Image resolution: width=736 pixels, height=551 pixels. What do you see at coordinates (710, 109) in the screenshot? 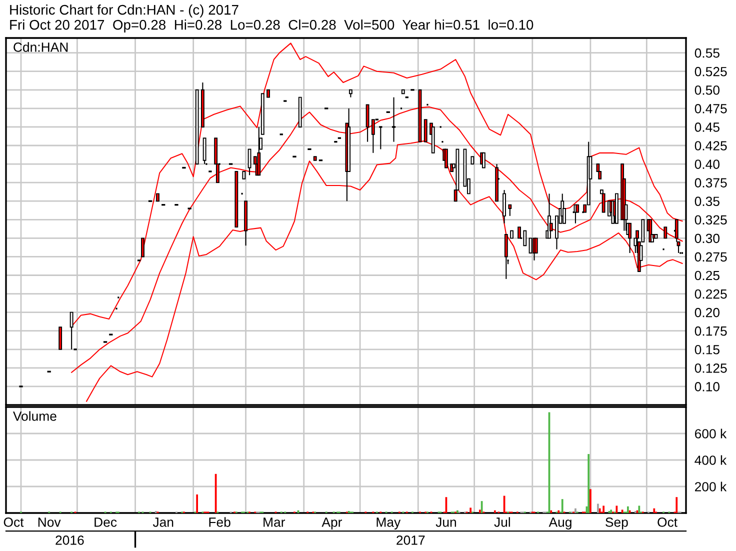
I see `y-tick-label: 0.475` at bounding box center [710, 109].